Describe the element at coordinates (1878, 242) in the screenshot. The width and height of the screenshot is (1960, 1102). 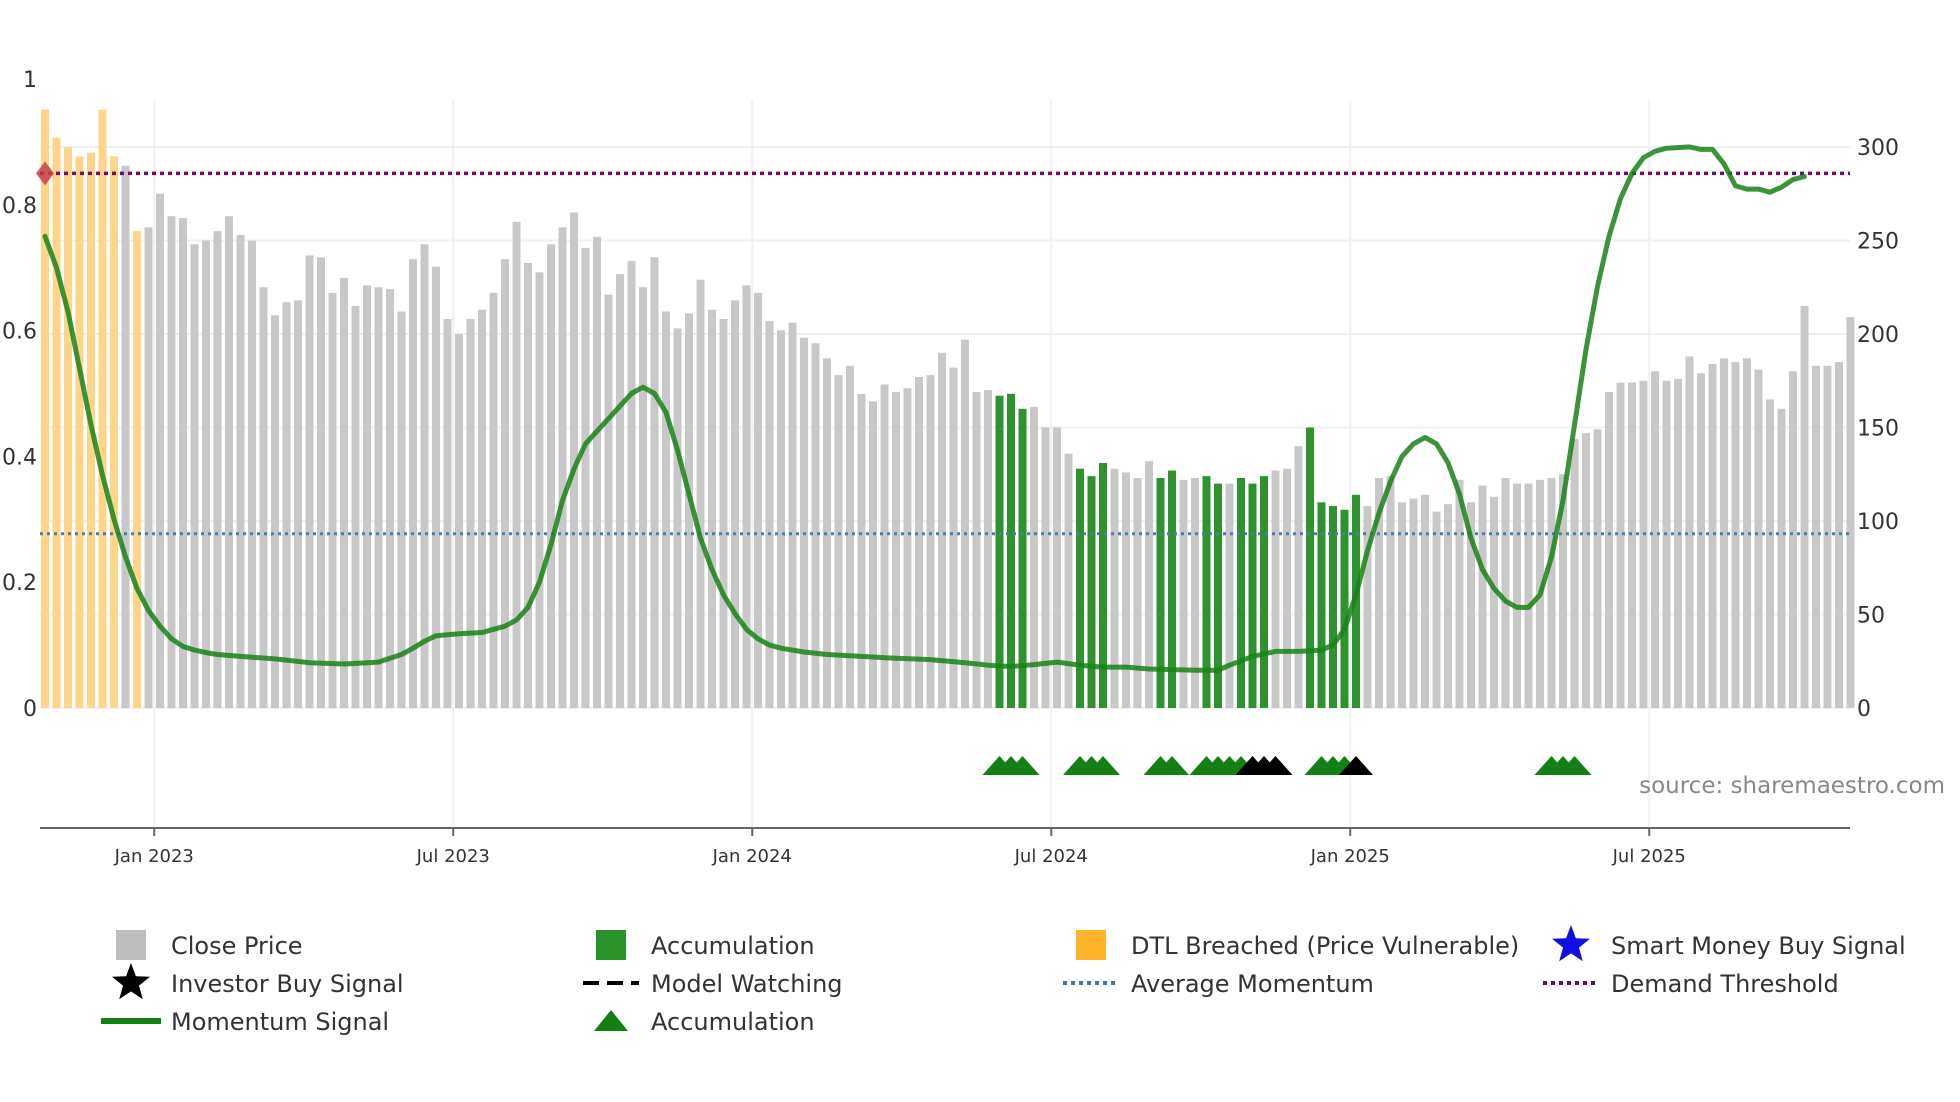
I see `y-right-tick-label: 250` at that location.